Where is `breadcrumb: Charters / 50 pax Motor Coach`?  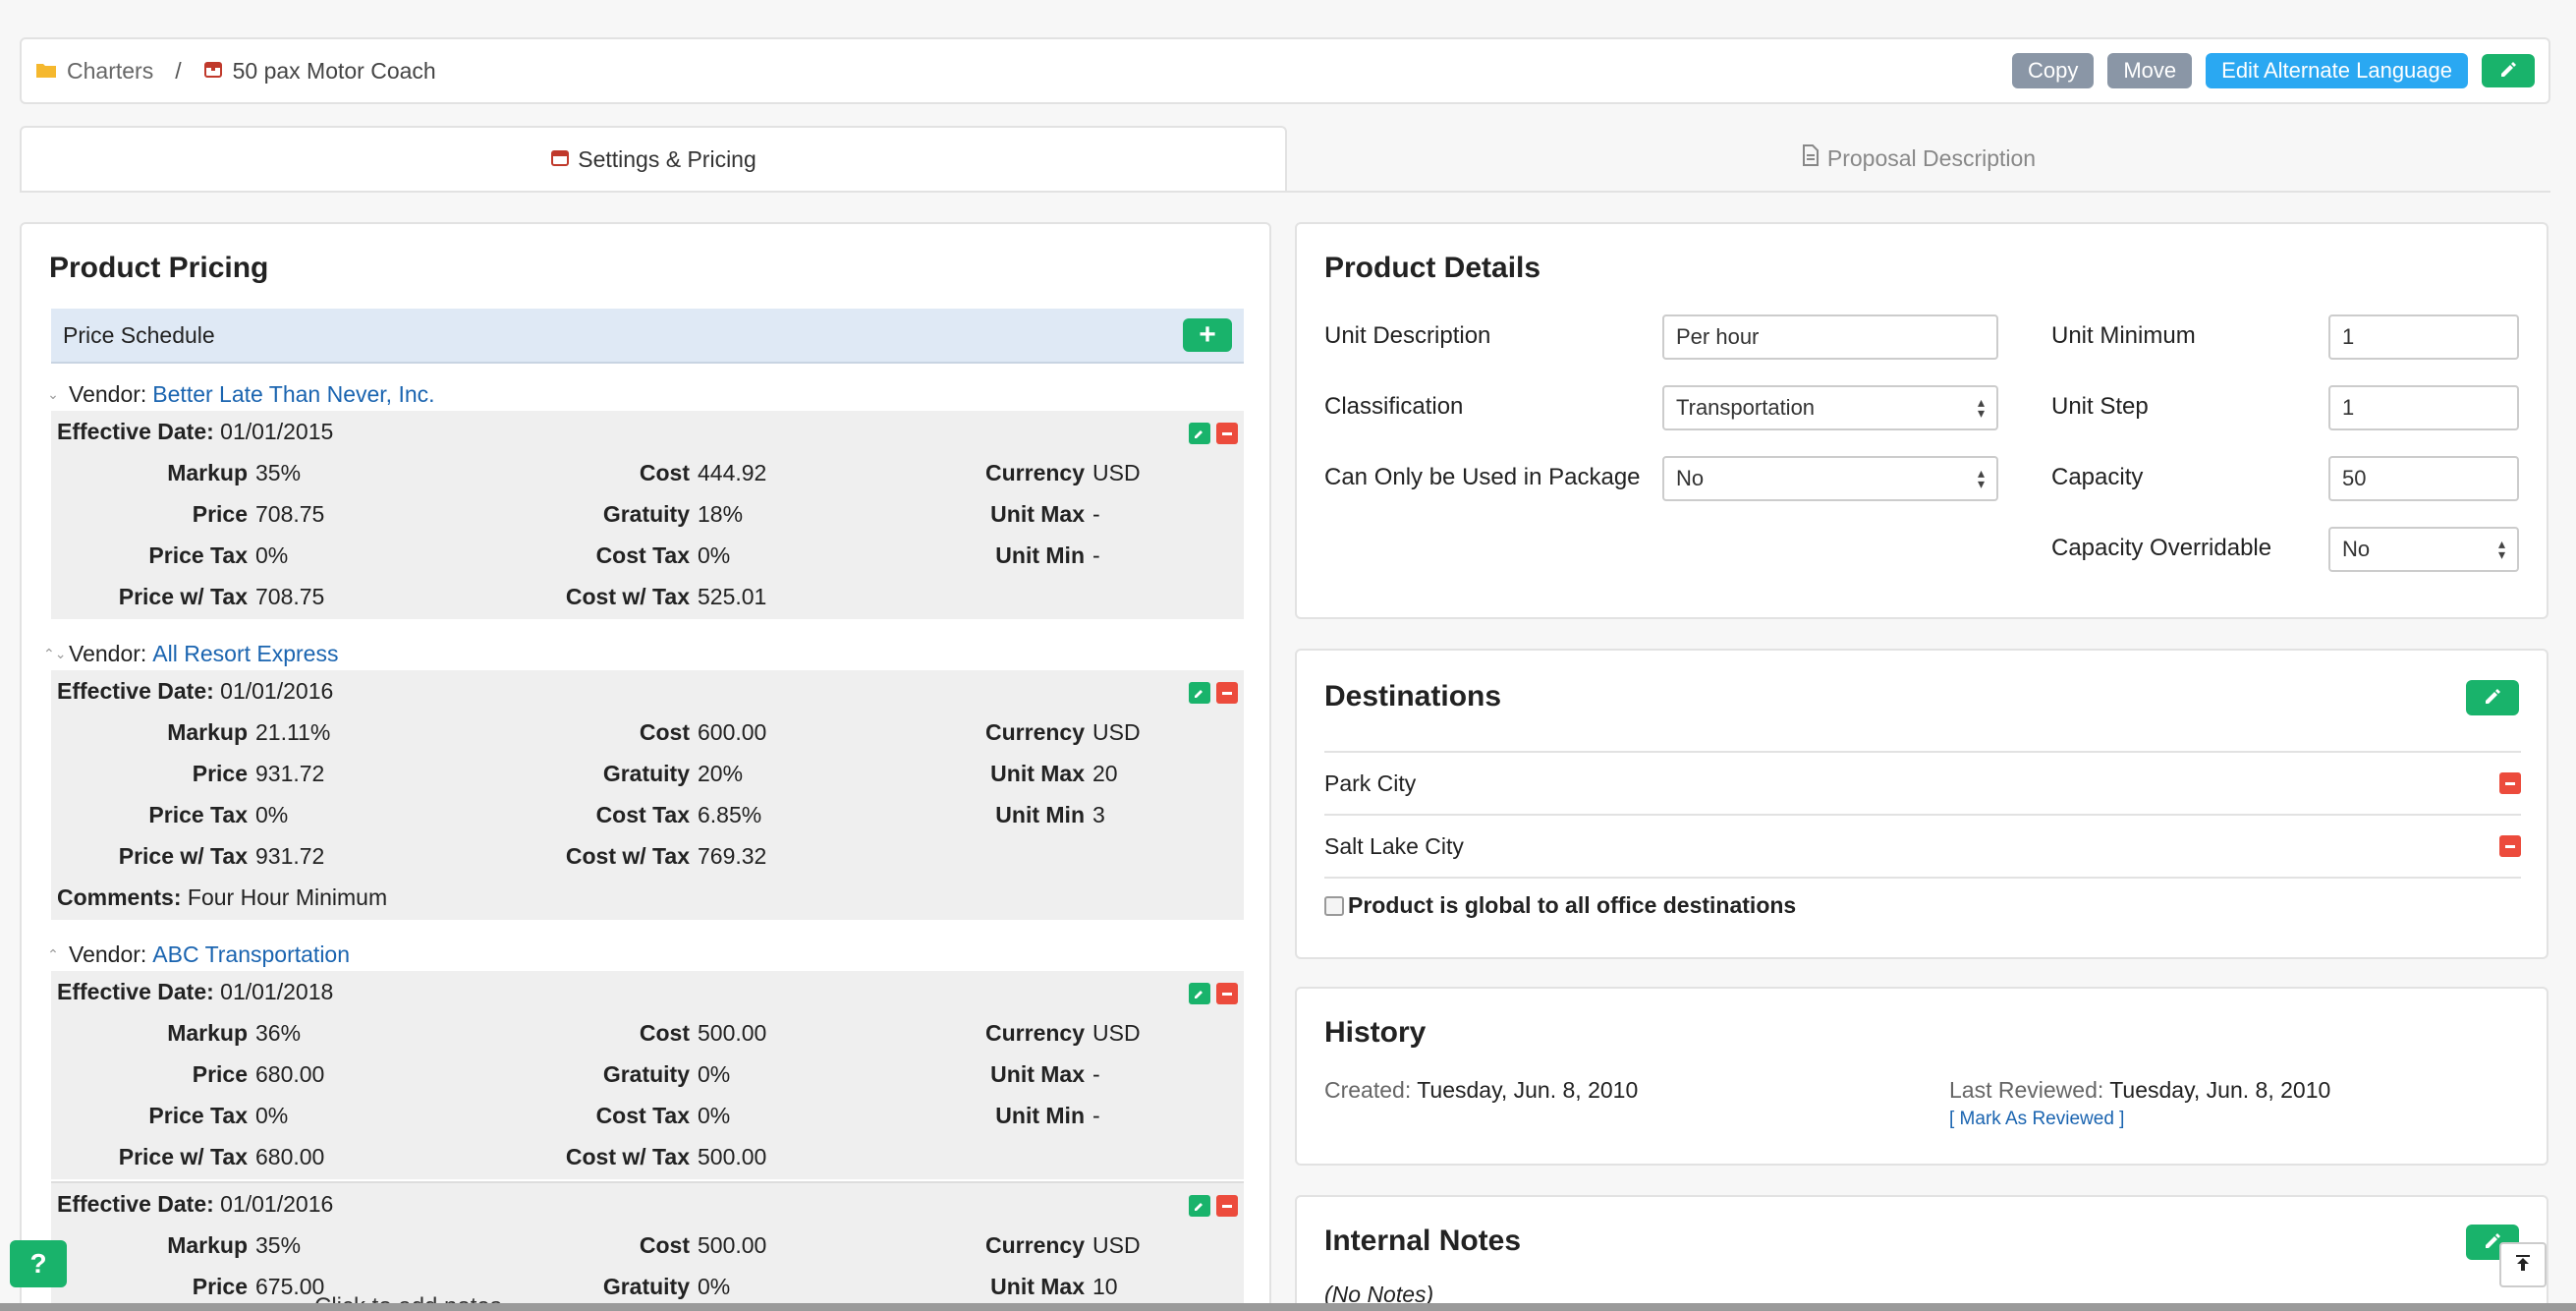 breadcrumb: Charters / 50 pax Motor Coach is located at coordinates (235, 71).